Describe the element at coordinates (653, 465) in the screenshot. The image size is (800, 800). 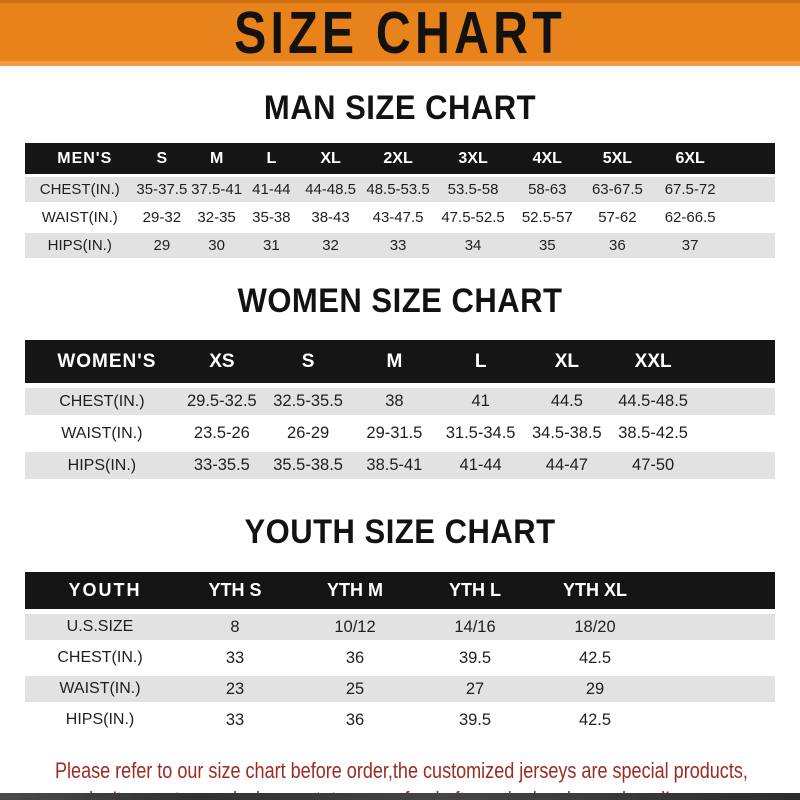
I see `cell: 47-50` at that location.